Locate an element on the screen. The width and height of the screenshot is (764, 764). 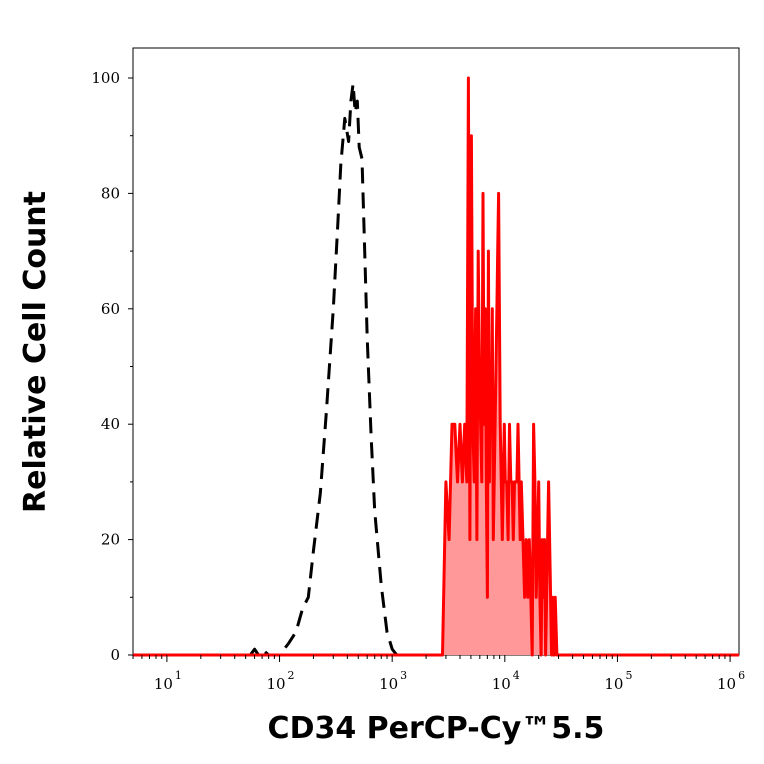
x-tick-exponent: 6 is located at coordinates (741, 675).